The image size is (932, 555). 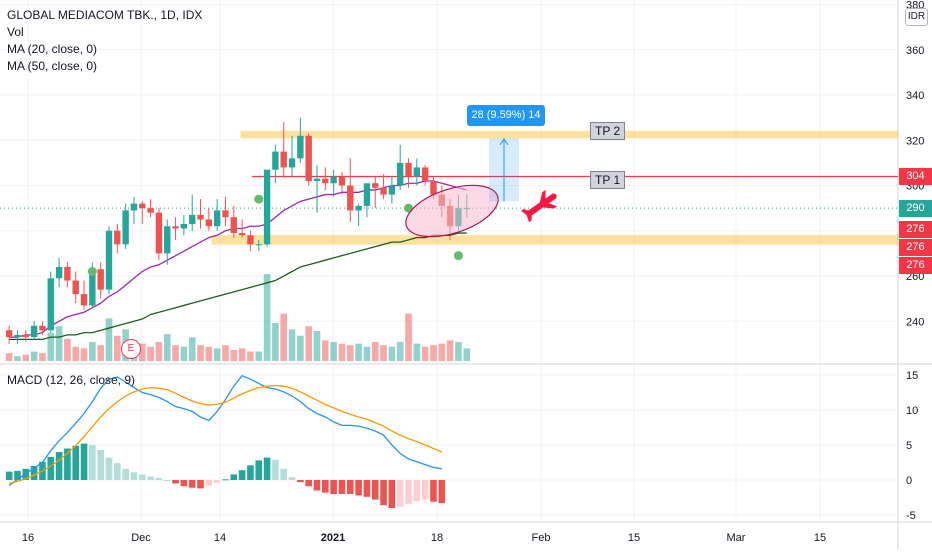 What do you see at coordinates (92, 271) in the screenshot?
I see `signal-dot` at bounding box center [92, 271].